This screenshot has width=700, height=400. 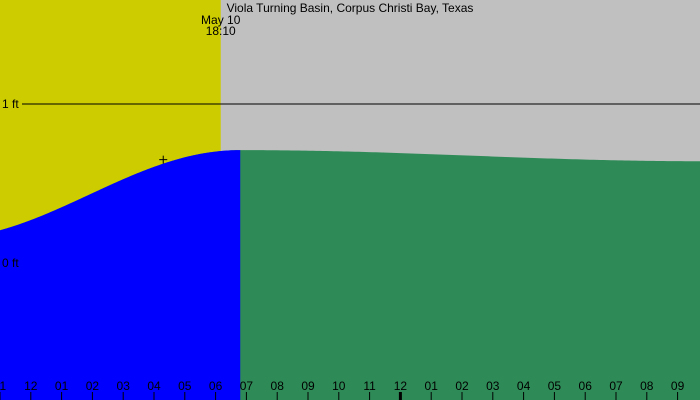 I want to click on grid-layer, so click(x=361, y=133).